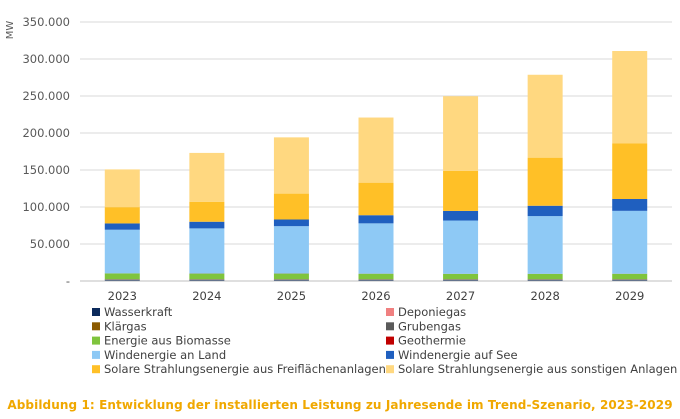 The width and height of the screenshot is (680, 419). What do you see at coordinates (291, 280) in the screenshot?
I see `bar-segment-0-2025` at bounding box center [291, 280].